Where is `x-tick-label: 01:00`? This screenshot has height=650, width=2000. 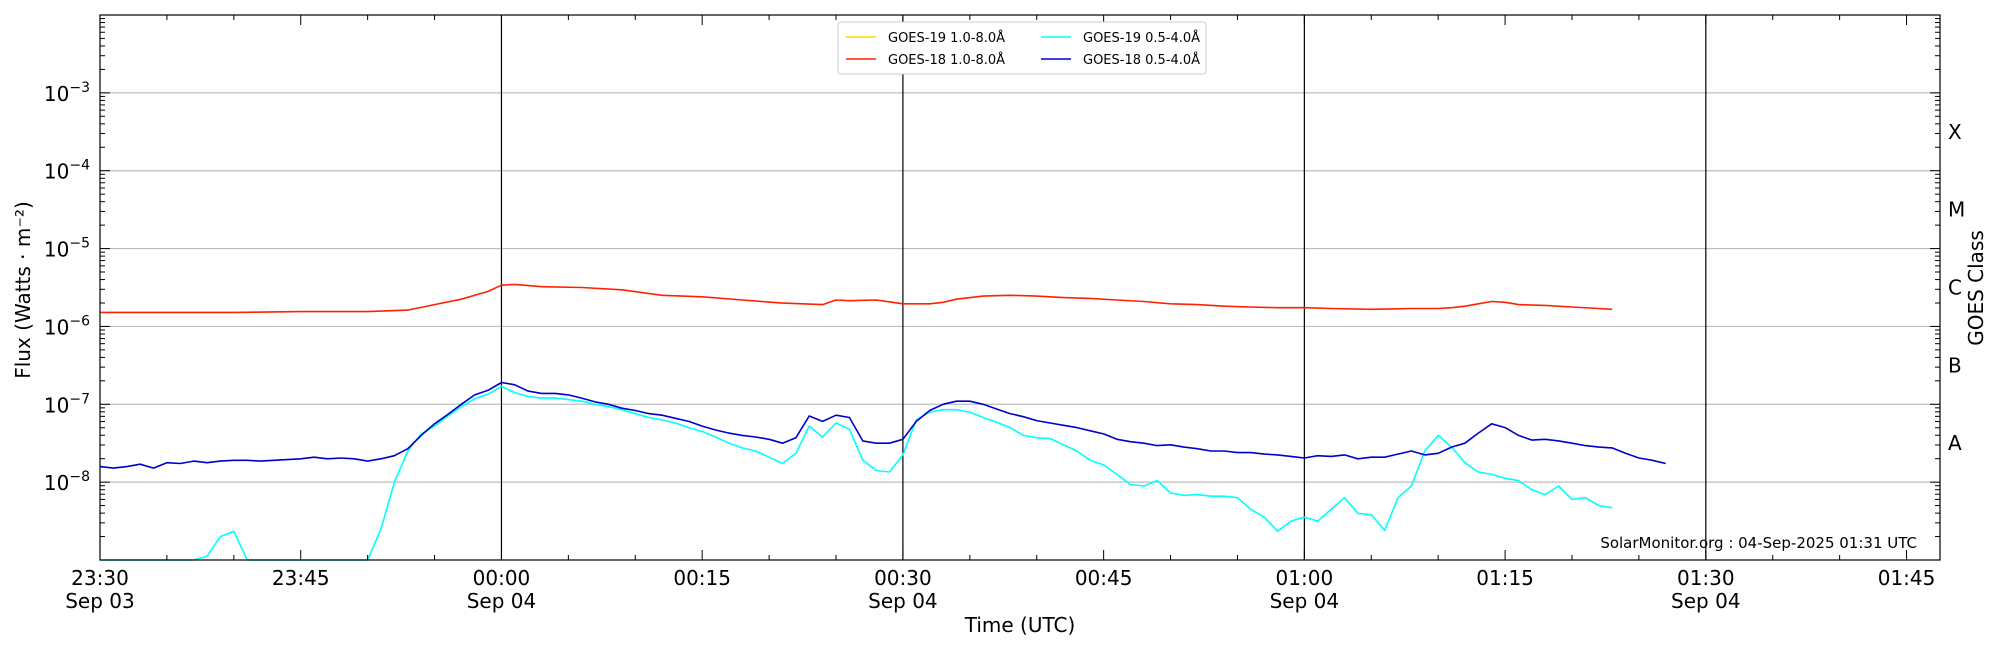 x-tick-label: 01:00 is located at coordinates (1305, 578).